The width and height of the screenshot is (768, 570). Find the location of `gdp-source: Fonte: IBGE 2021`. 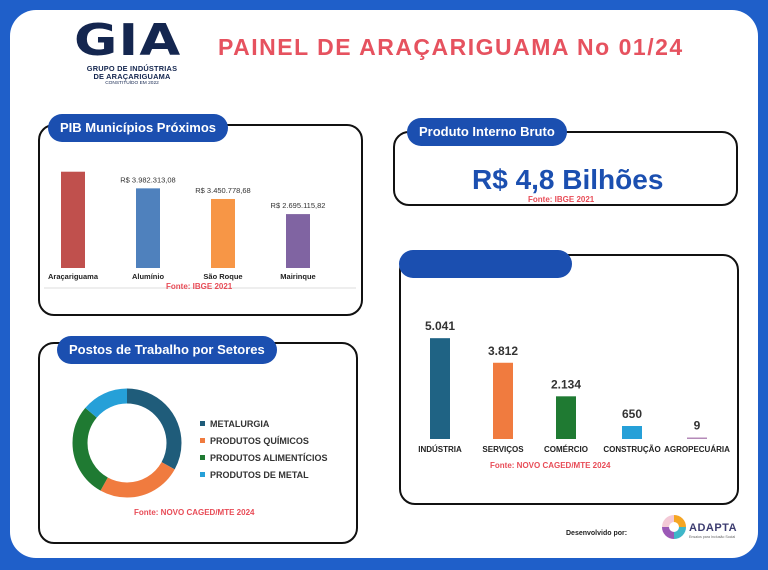

gdp-source: Fonte: IBGE 2021 is located at coordinates (561, 199).